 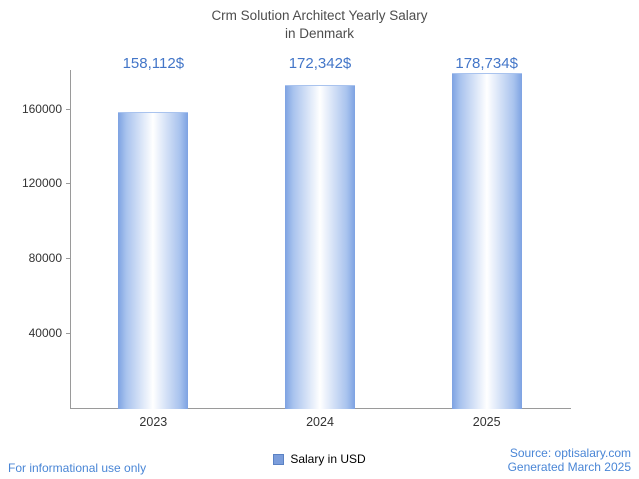 What do you see at coordinates (486, 422) in the screenshot?
I see `x-tick-label: 2025` at bounding box center [486, 422].